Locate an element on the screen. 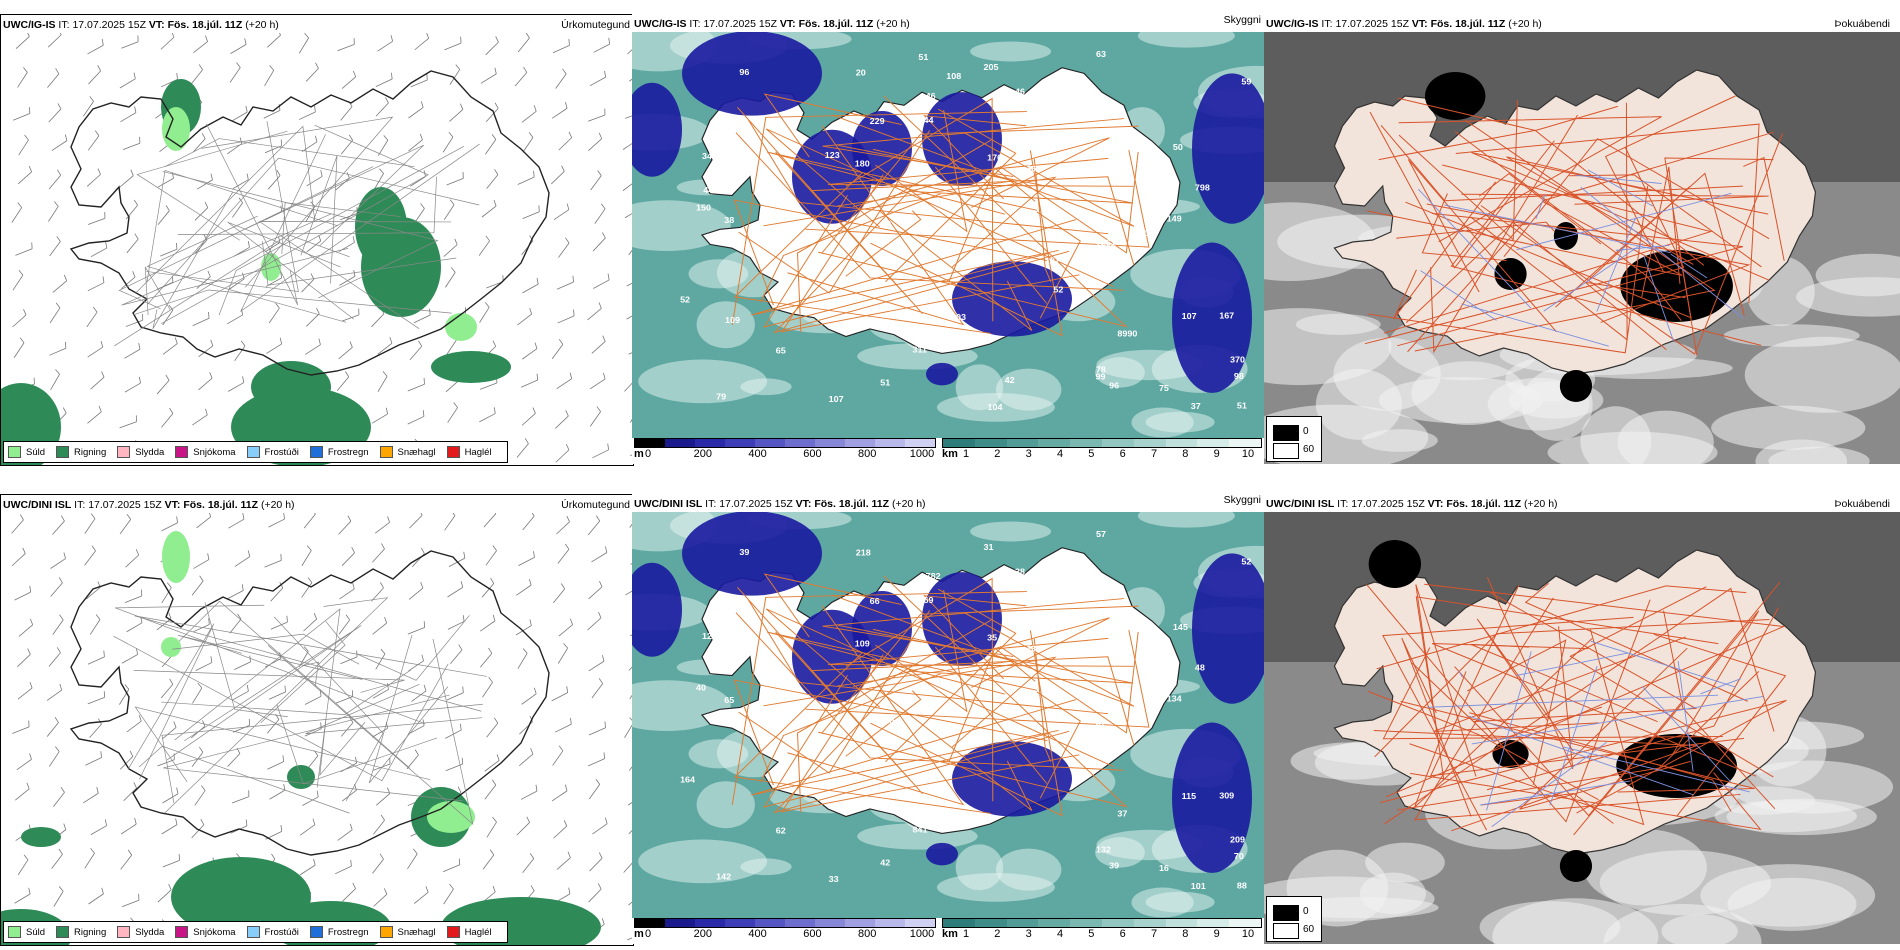  legend-item: Haglél is located at coordinates (469, 452).